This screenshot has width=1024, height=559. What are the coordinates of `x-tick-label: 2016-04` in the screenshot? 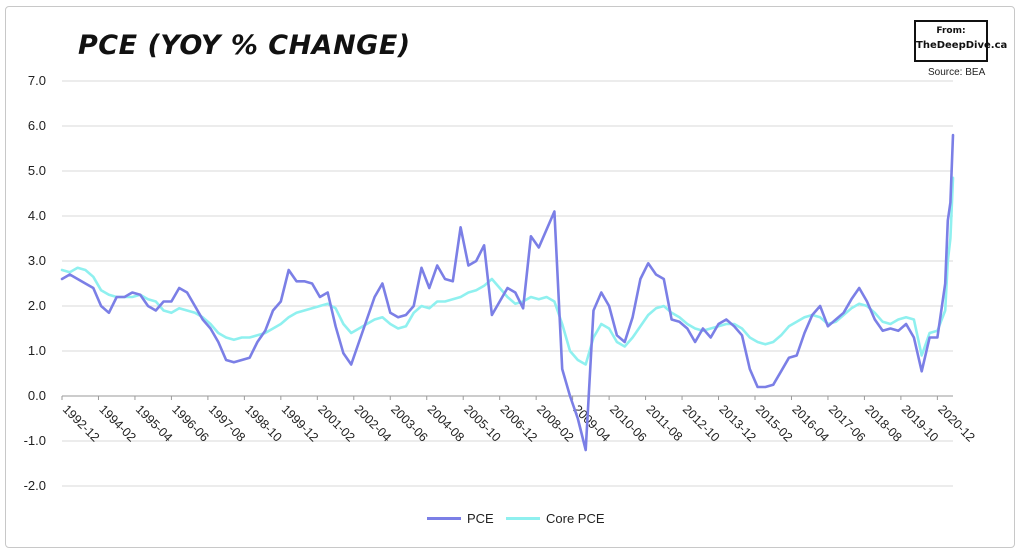 It's located at (810, 423).